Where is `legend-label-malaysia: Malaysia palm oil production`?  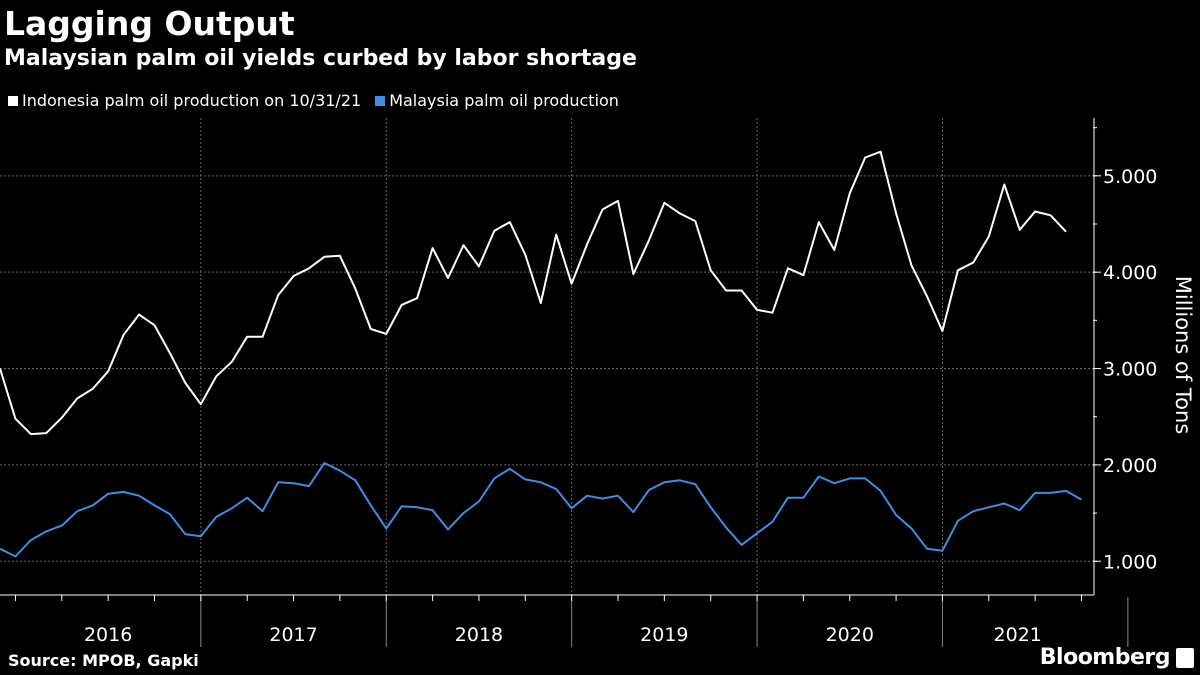
legend-label-malaysia: Malaysia palm oil production is located at coordinates (504, 100).